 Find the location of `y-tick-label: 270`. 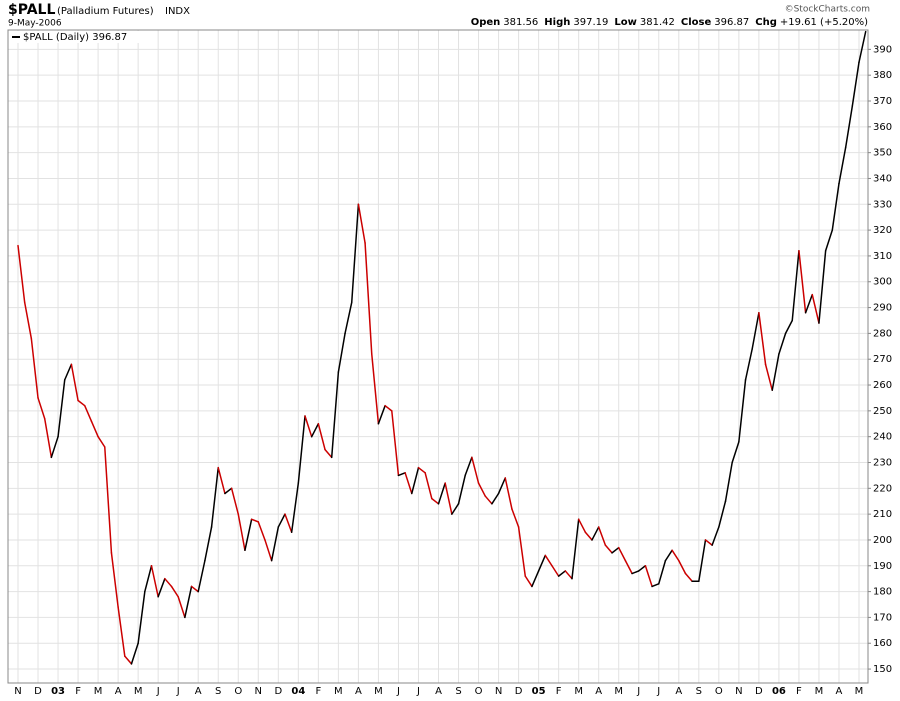

y-tick-label: 270 is located at coordinates (882, 359).